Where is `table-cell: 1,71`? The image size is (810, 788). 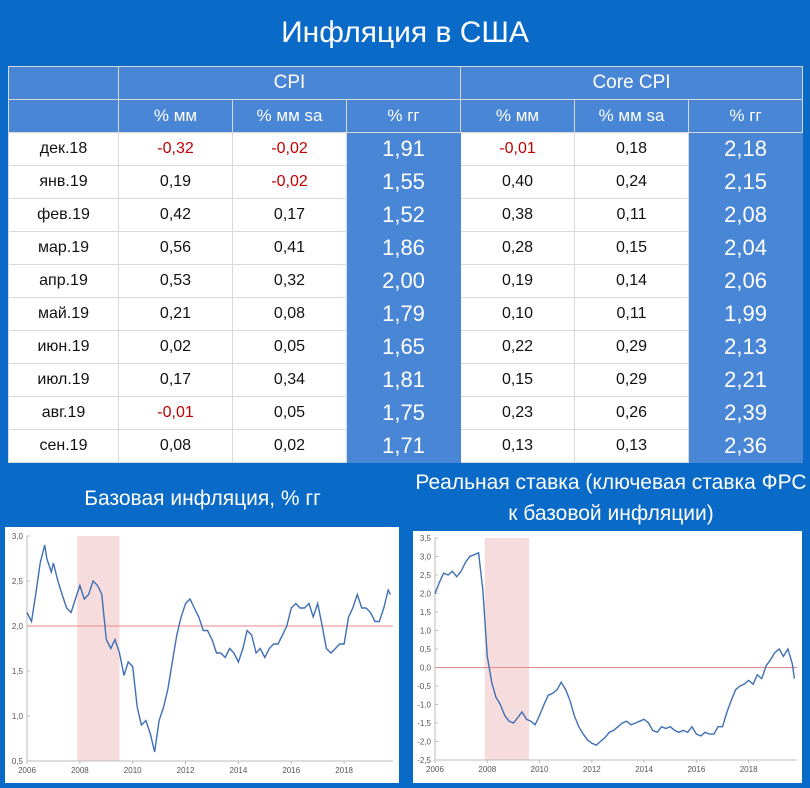
table-cell: 1,71 is located at coordinates (403, 446).